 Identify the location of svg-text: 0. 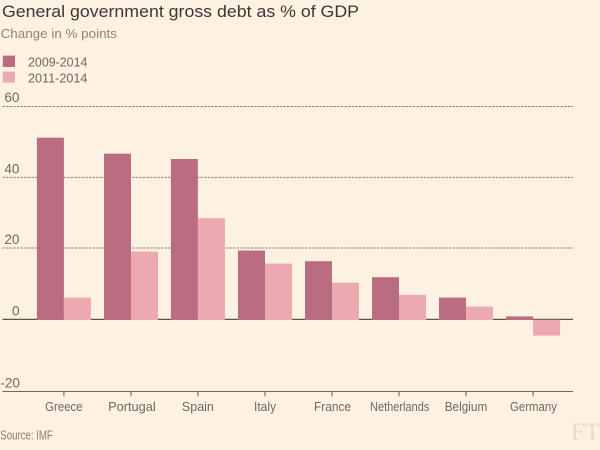
(16, 311).